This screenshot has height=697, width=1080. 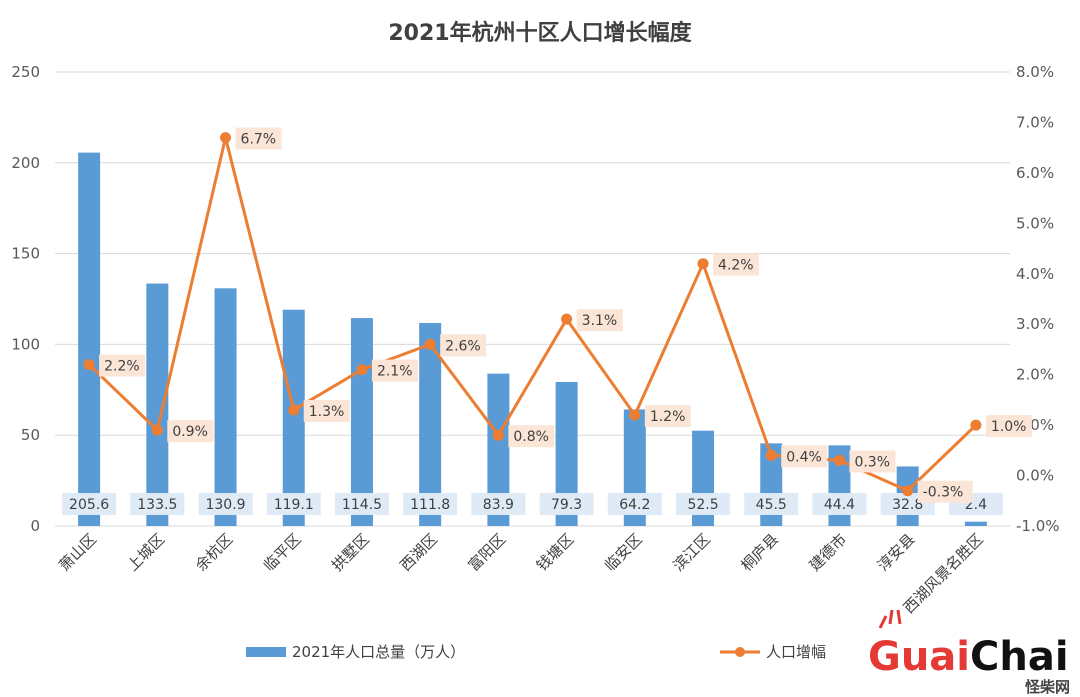 I want to click on line-label-text: 2.1%, so click(x=395, y=372).